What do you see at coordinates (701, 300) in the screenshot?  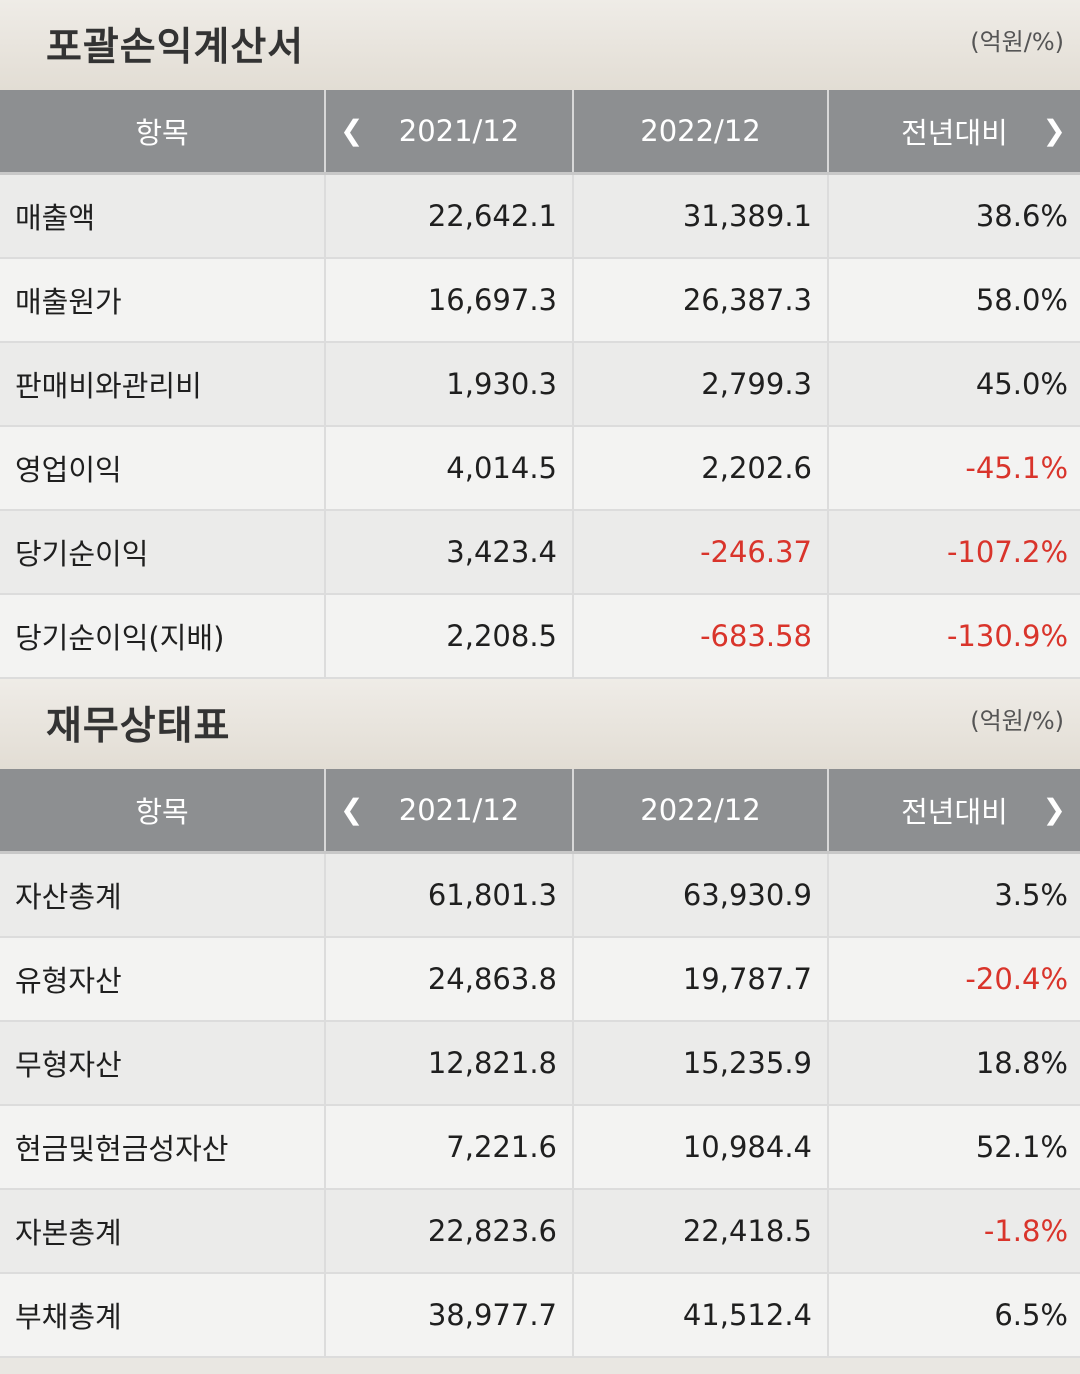 I see `value-2022: 26,387.3` at bounding box center [701, 300].